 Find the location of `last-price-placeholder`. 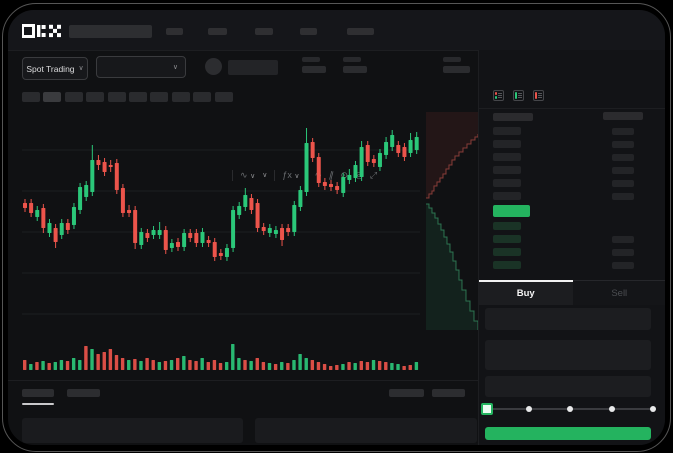

last-price-placeholder is located at coordinates (253, 67).